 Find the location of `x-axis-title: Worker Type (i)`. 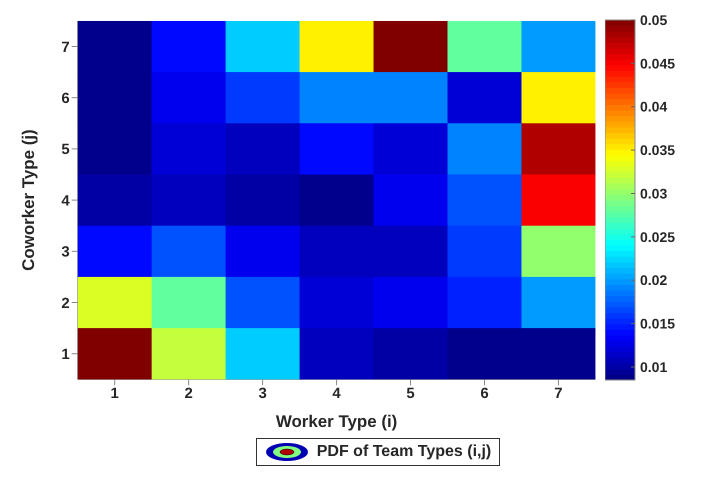

x-axis-title: Worker Type (i) is located at coordinates (337, 422).